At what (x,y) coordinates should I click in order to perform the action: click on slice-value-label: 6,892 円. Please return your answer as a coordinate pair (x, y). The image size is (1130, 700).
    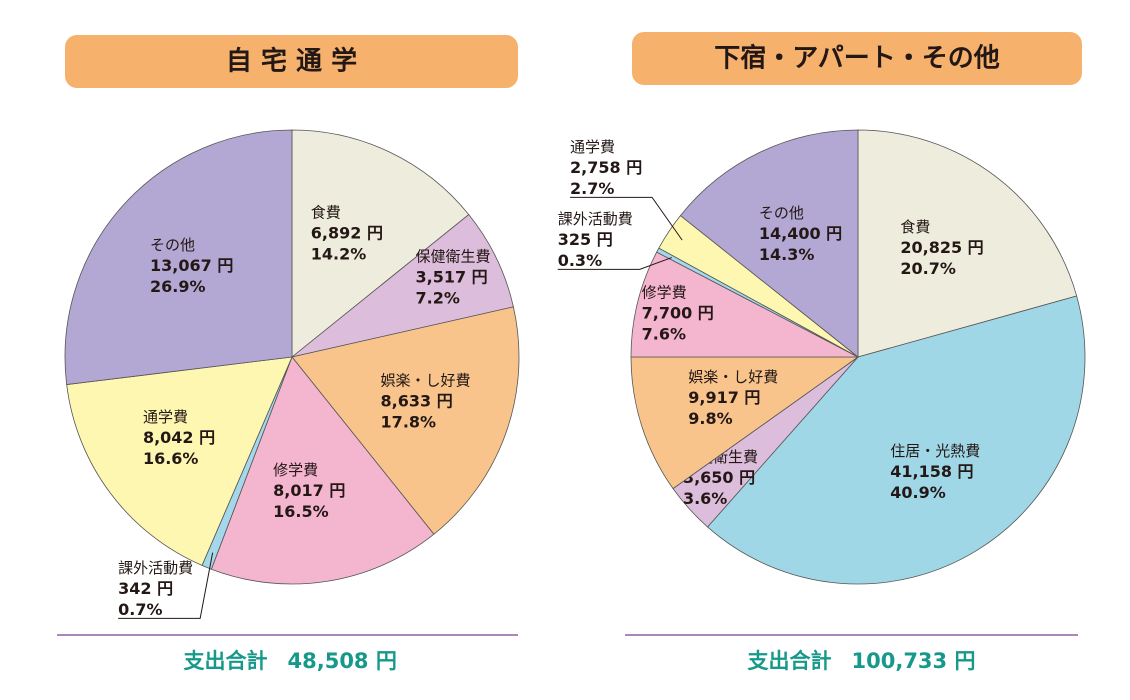
    Looking at the image, I should click on (347, 233).